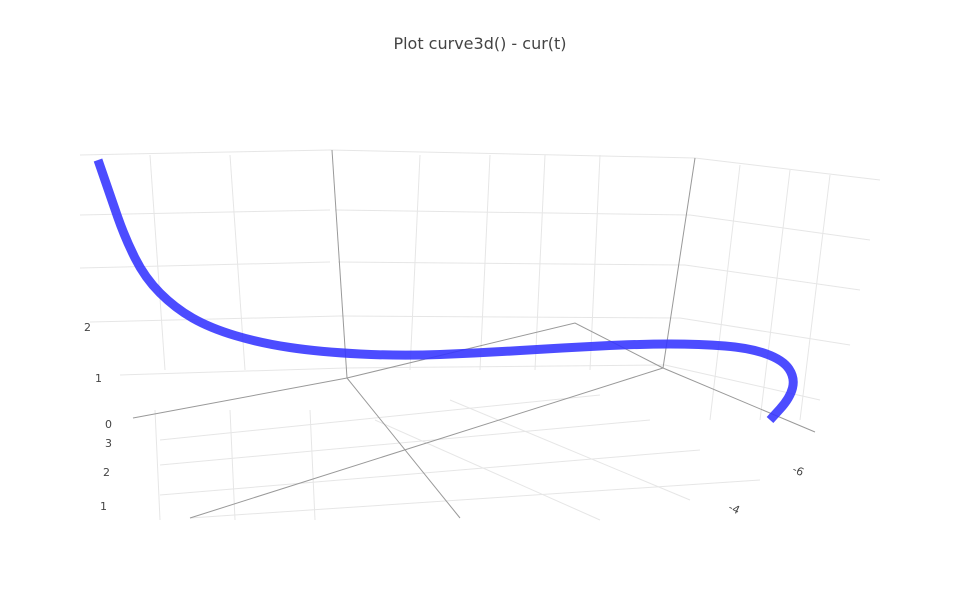 Image resolution: width=960 pixels, height=599 pixels. What do you see at coordinates (797, 471) in the screenshot?
I see `x-tick-neg6: -6` at bounding box center [797, 471].